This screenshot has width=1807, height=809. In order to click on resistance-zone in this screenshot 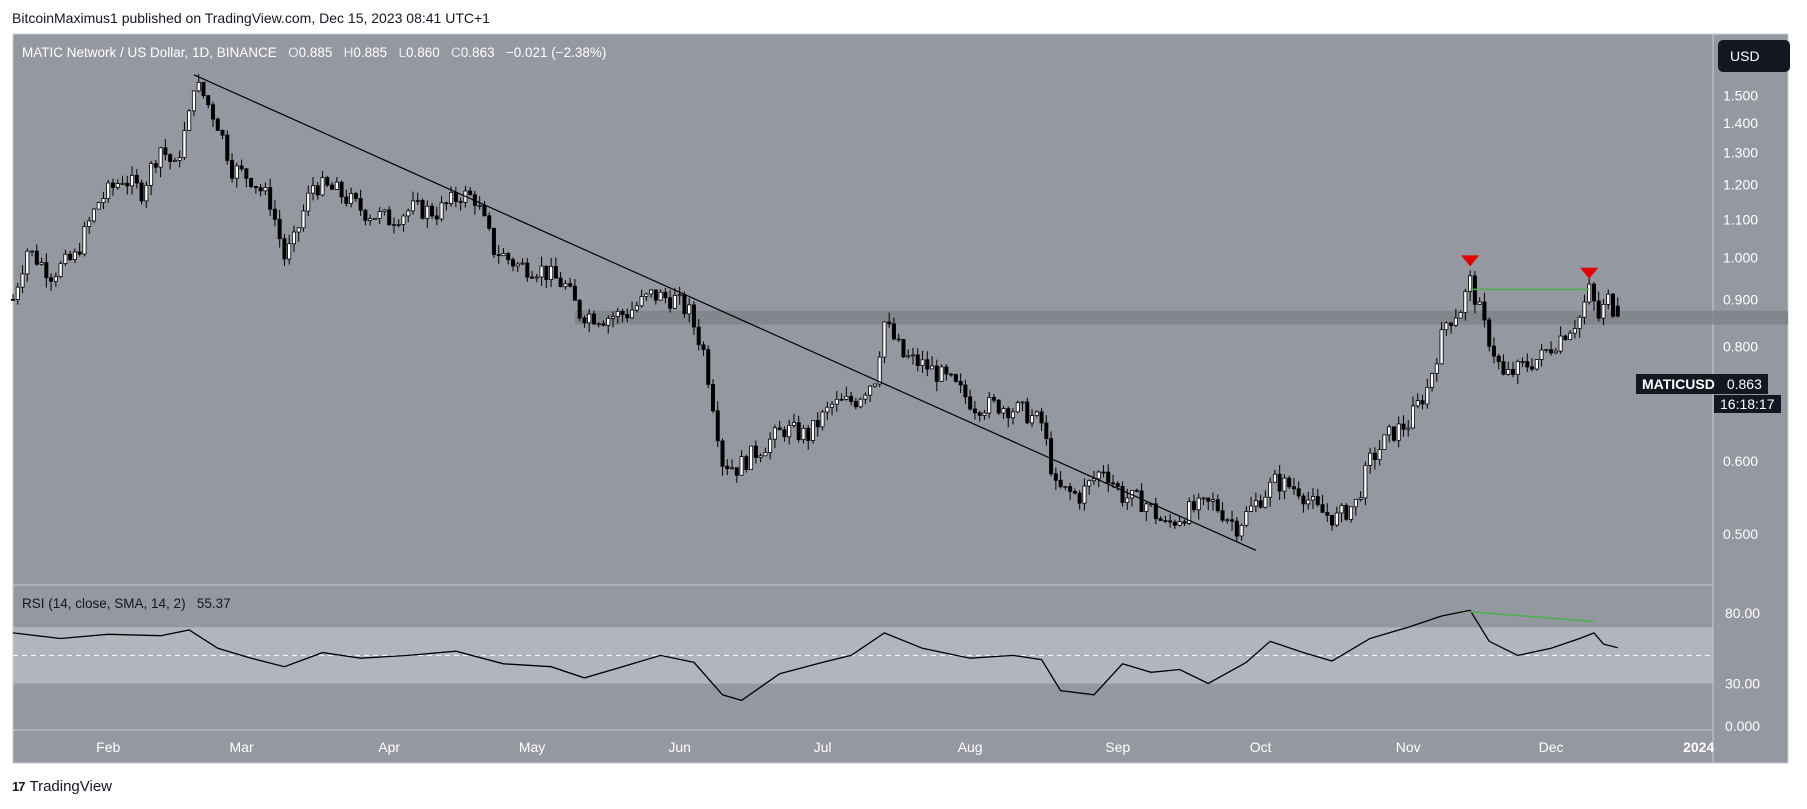, I will do `click(1181, 317)`.